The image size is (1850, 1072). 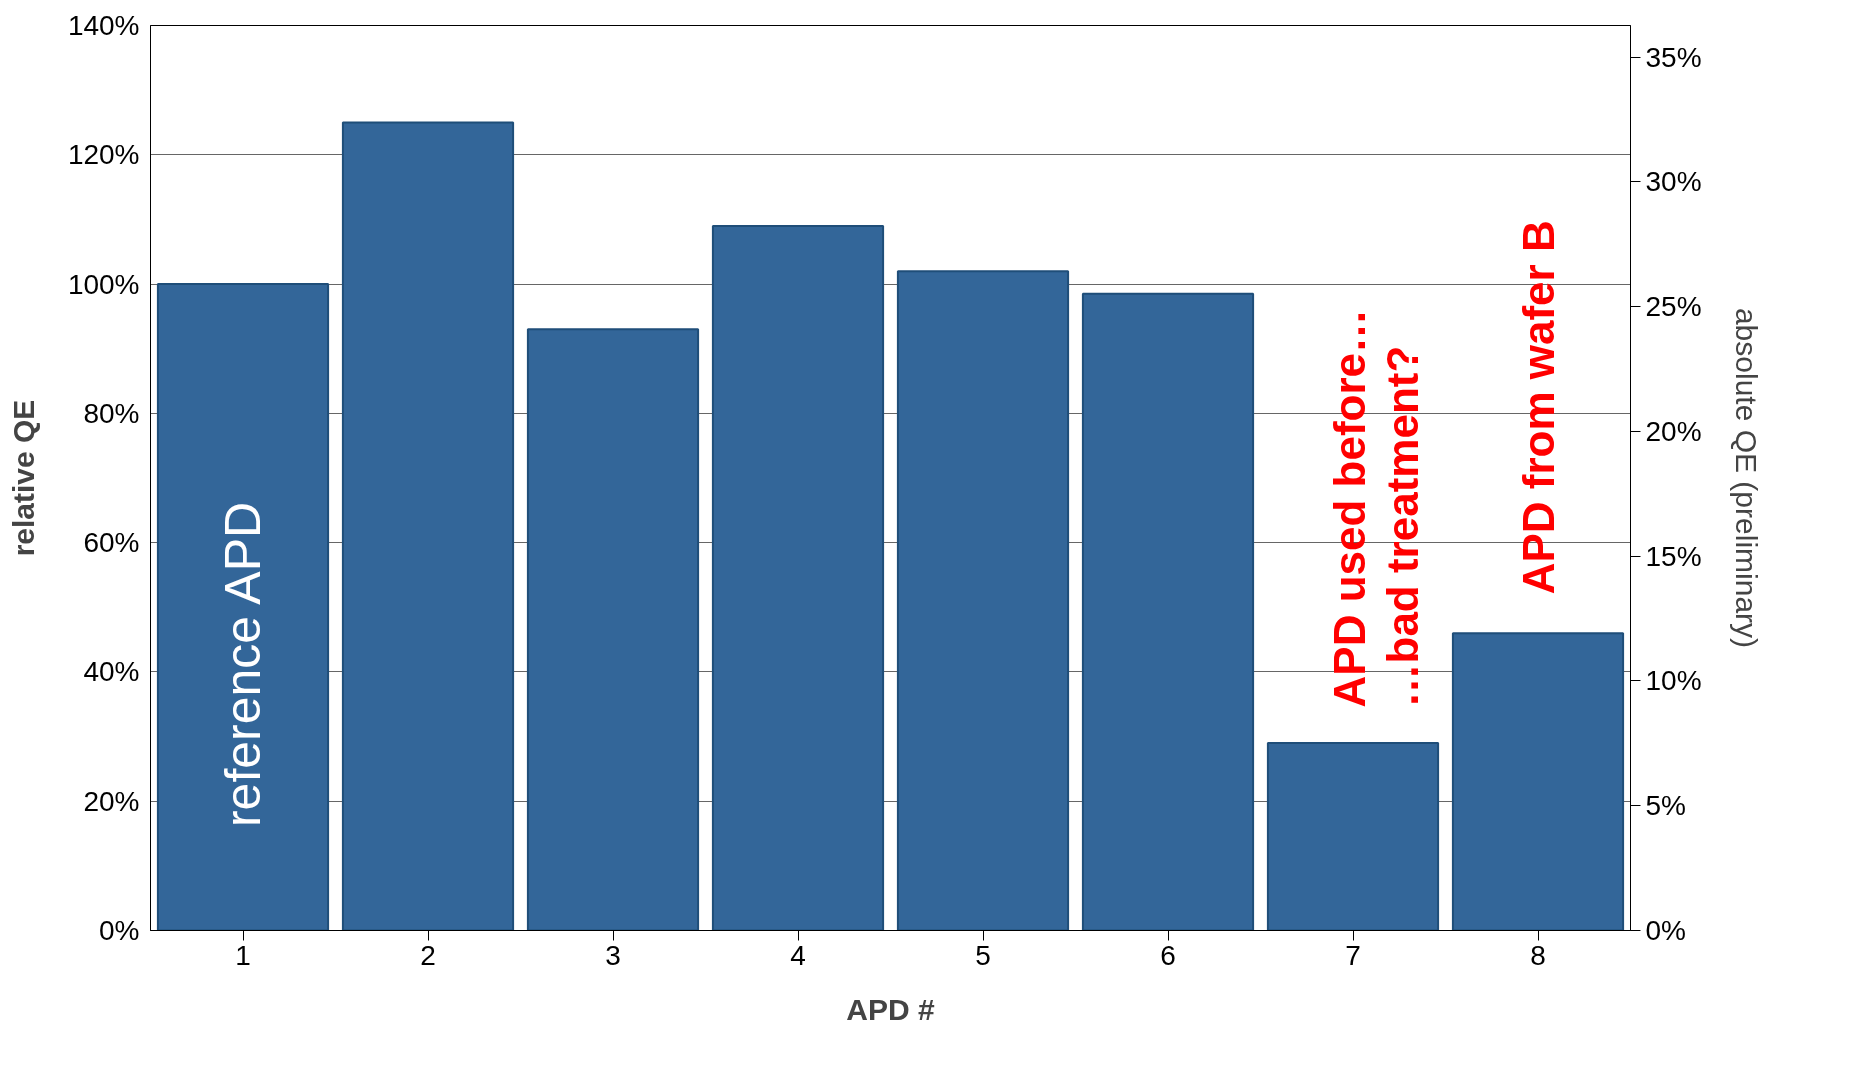 What do you see at coordinates (103, 284) in the screenshot?
I see `y-tick-label: 100%` at bounding box center [103, 284].